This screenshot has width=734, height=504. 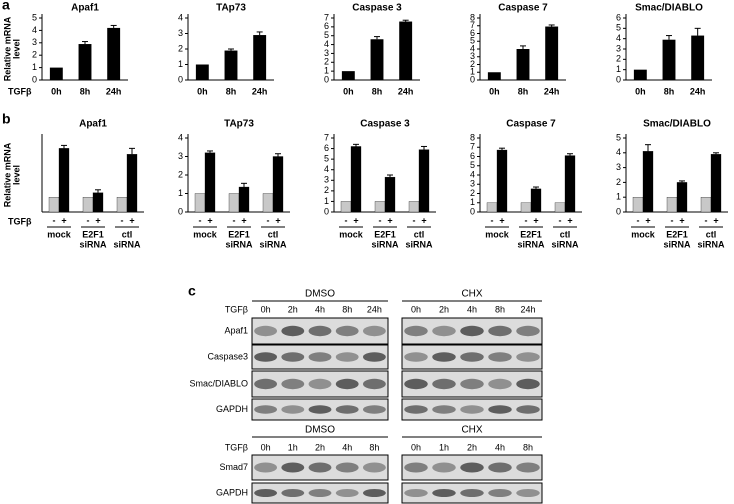 What do you see at coordinates (385, 124) in the screenshot?
I see `chart-title: Caspase 3` at bounding box center [385, 124].